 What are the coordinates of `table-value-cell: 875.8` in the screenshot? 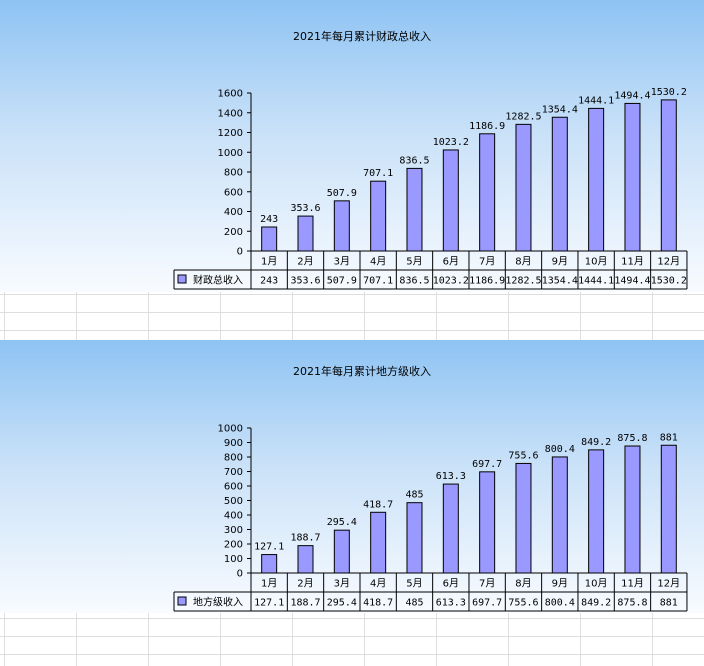 It's located at (632, 603).